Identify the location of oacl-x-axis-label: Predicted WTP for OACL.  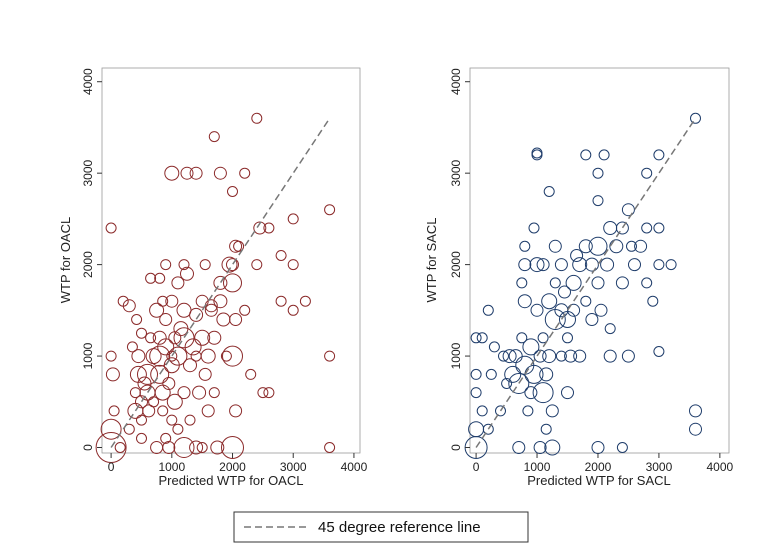
(231, 480).